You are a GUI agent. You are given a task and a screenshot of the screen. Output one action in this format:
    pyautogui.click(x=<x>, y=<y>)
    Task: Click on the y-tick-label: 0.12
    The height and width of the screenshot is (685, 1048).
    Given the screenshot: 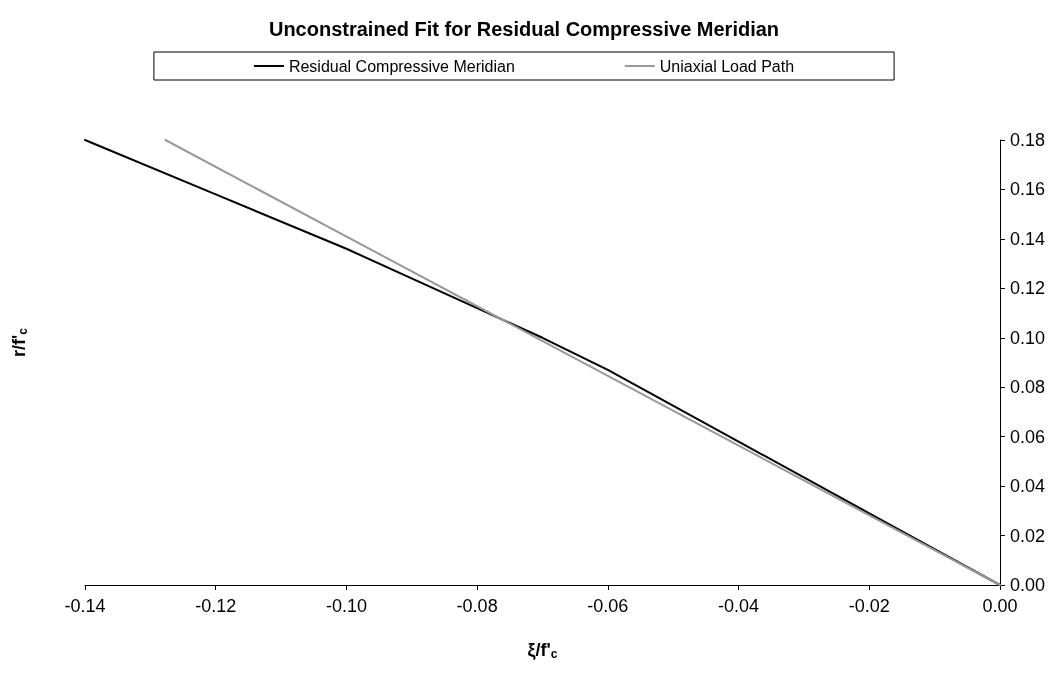 What is the action you would take?
    pyautogui.click(x=1027, y=288)
    